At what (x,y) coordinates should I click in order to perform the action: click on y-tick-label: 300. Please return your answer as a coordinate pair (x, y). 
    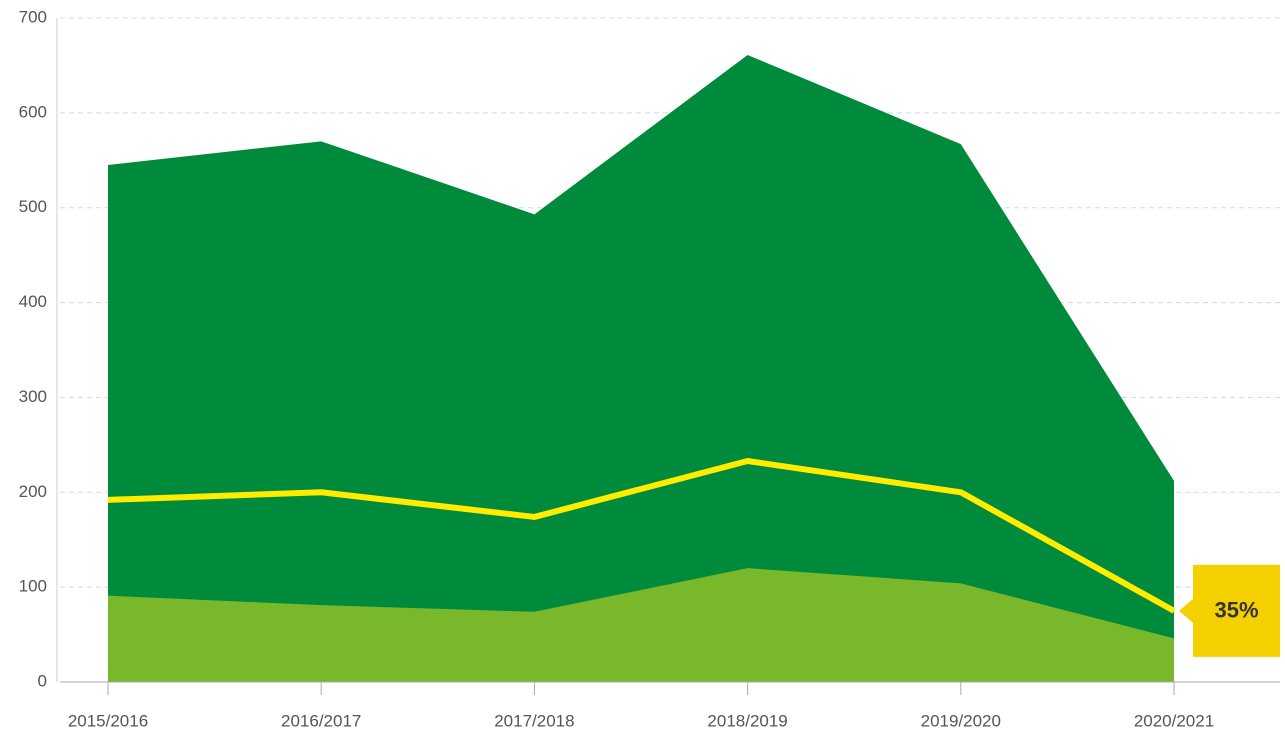
    Looking at the image, I should click on (33, 396).